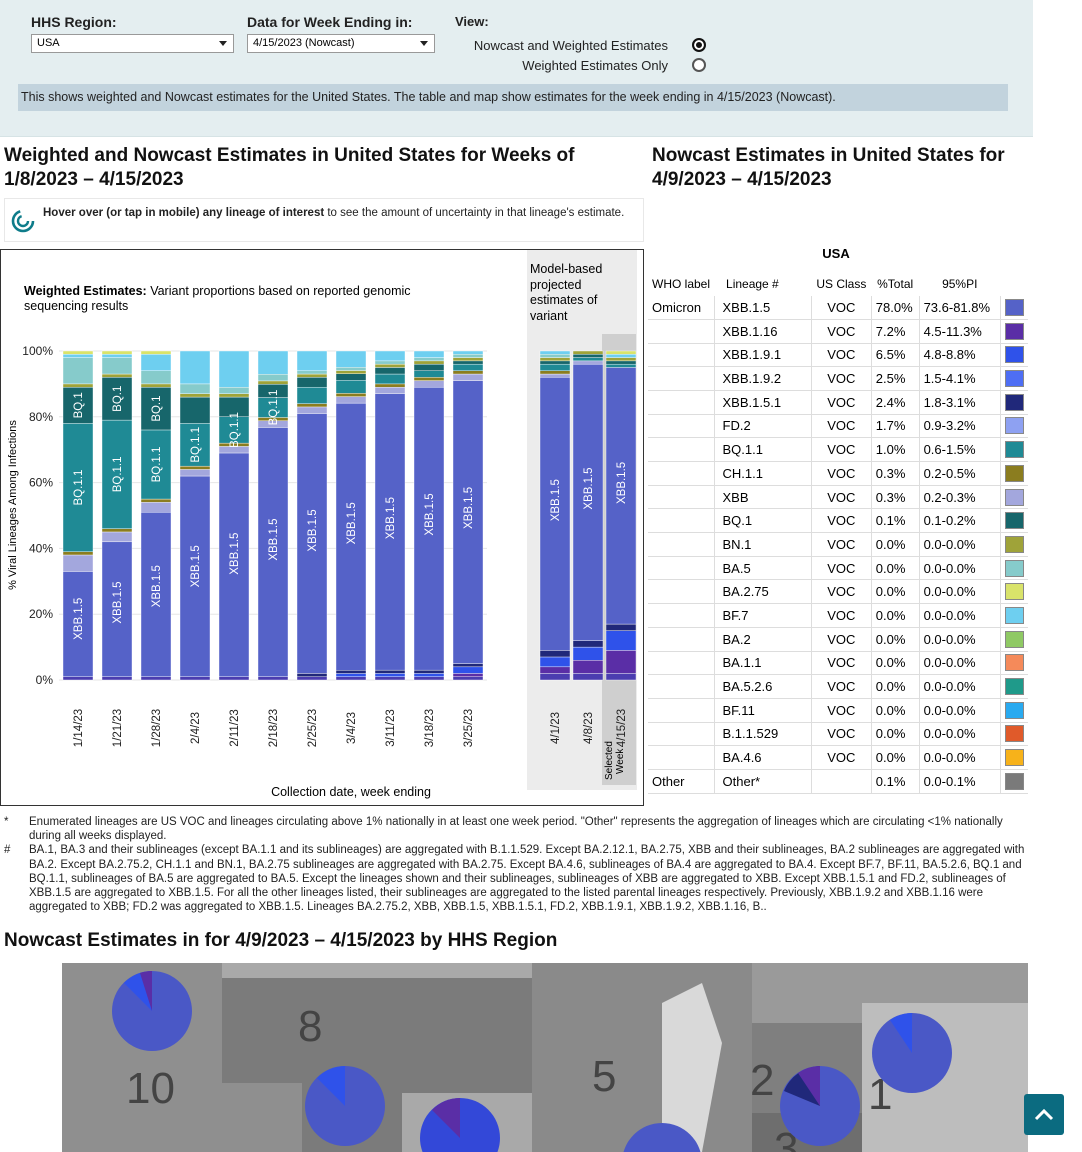 This screenshot has height=1152, width=1082. What do you see at coordinates (570, 45) in the screenshot?
I see `view-option-nowcast: Nowcast and Weighted Estimates` at bounding box center [570, 45].